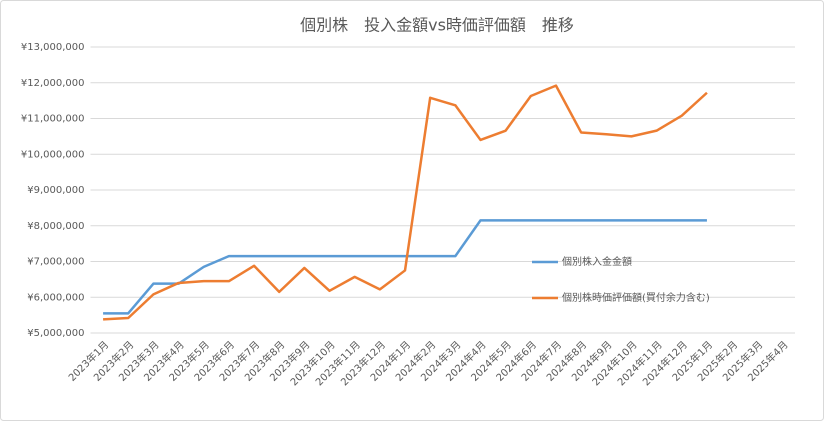 Image resolution: width=824 pixels, height=421 pixels. Describe the element at coordinates (55, 333) in the screenshot. I see `y-tick-label: ¥5,000,000` at that location.